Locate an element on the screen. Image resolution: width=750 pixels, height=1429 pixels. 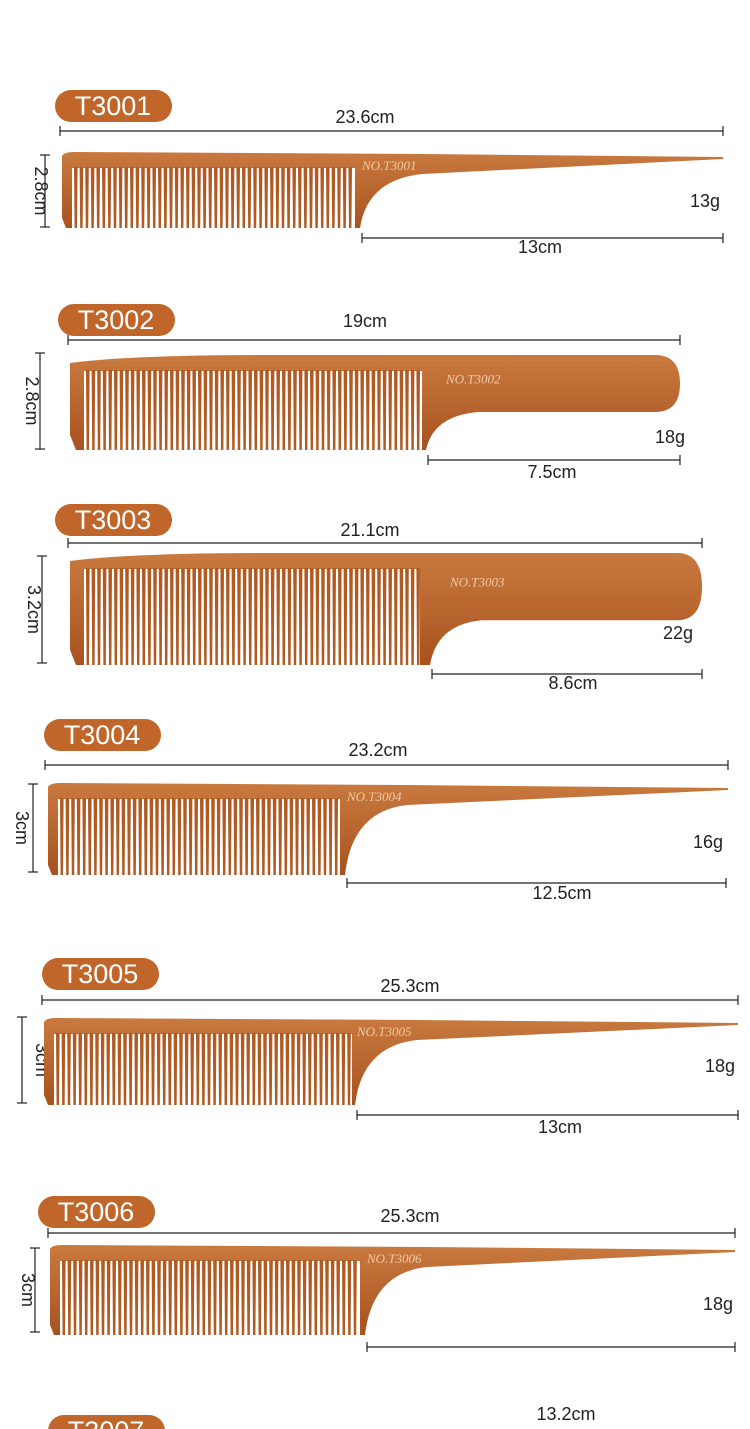
weight-label: 22g is located at coordinates (678, 633).